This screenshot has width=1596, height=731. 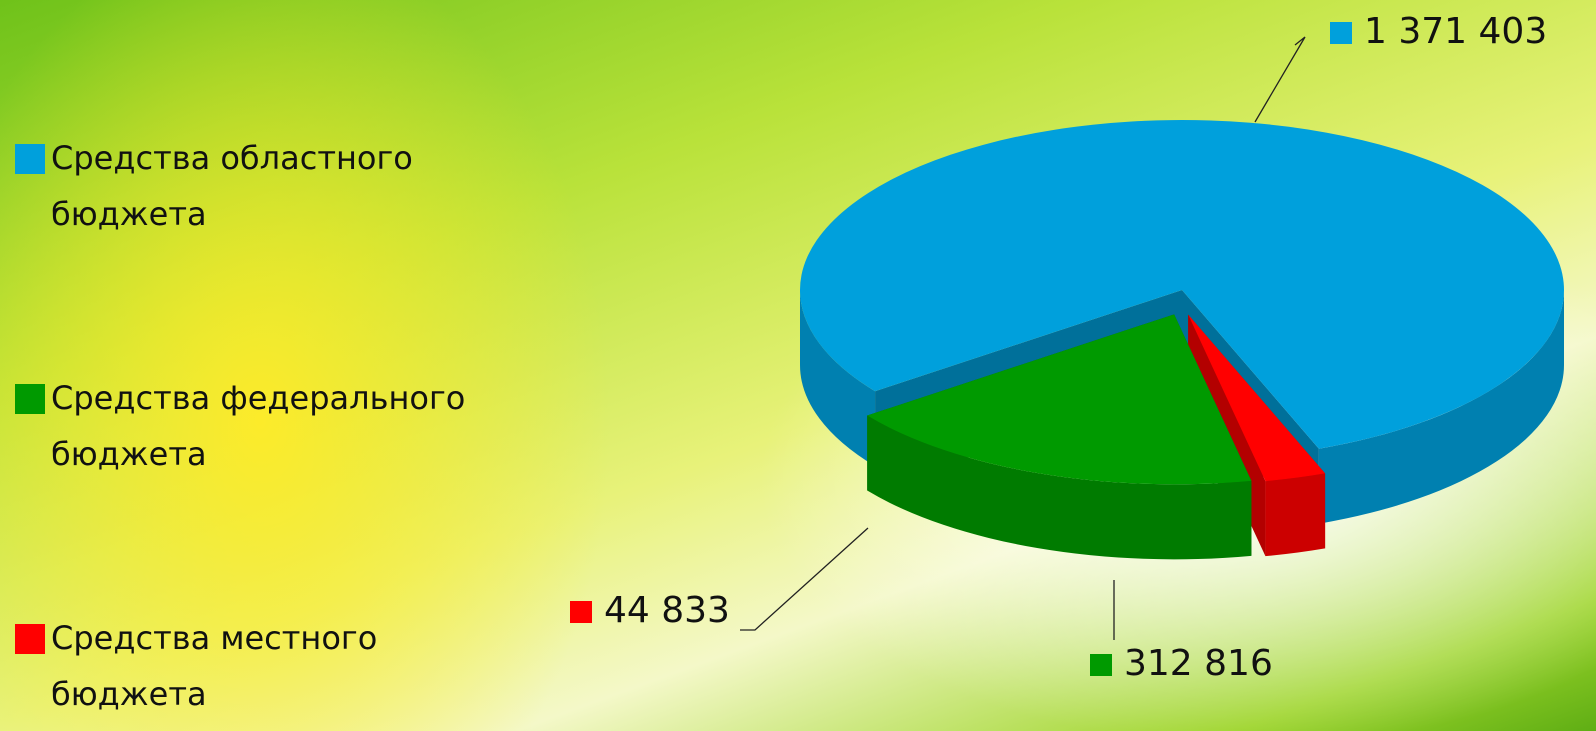 I want to click on pie-slice, so click(x=1059, y=437).